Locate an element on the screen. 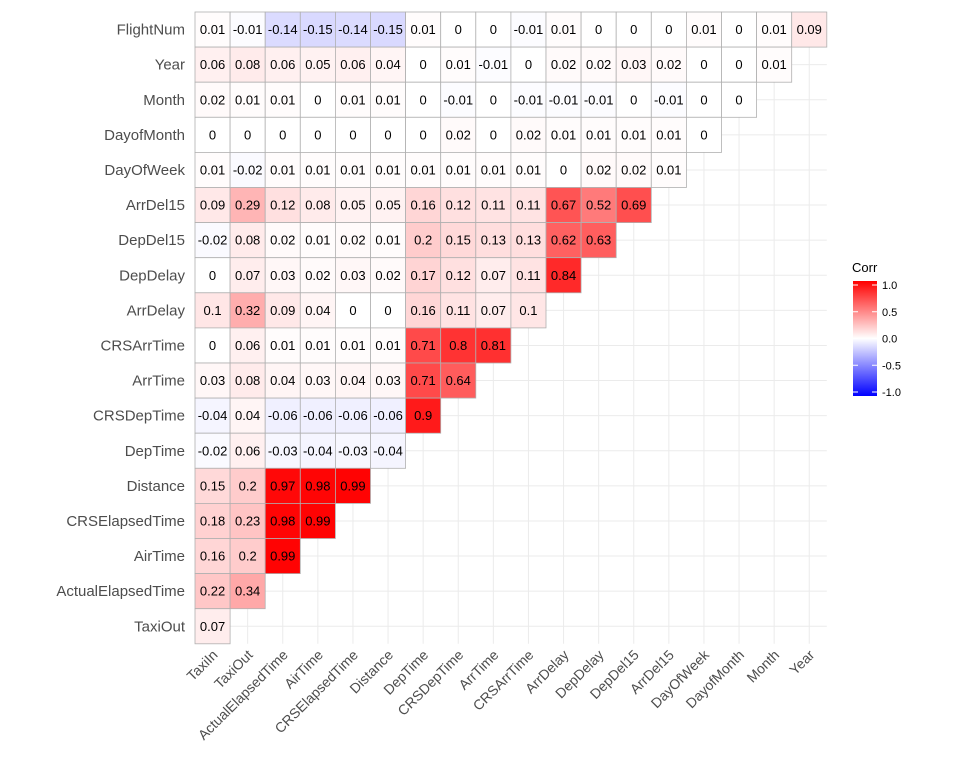 The image size is (960, 768). cell-value-label: 0.09 is located at coordinates (282, 310).